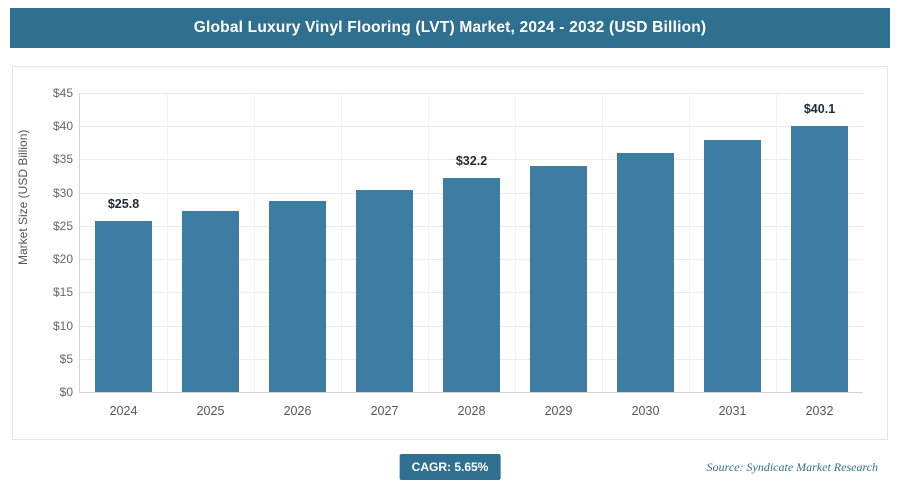 Image resolution: width=900 pixels, height=500 pixels. Describe the element at coordinates (558, 411) in the screenshot. I see `x-axis-tick-label: 2029` at that location.